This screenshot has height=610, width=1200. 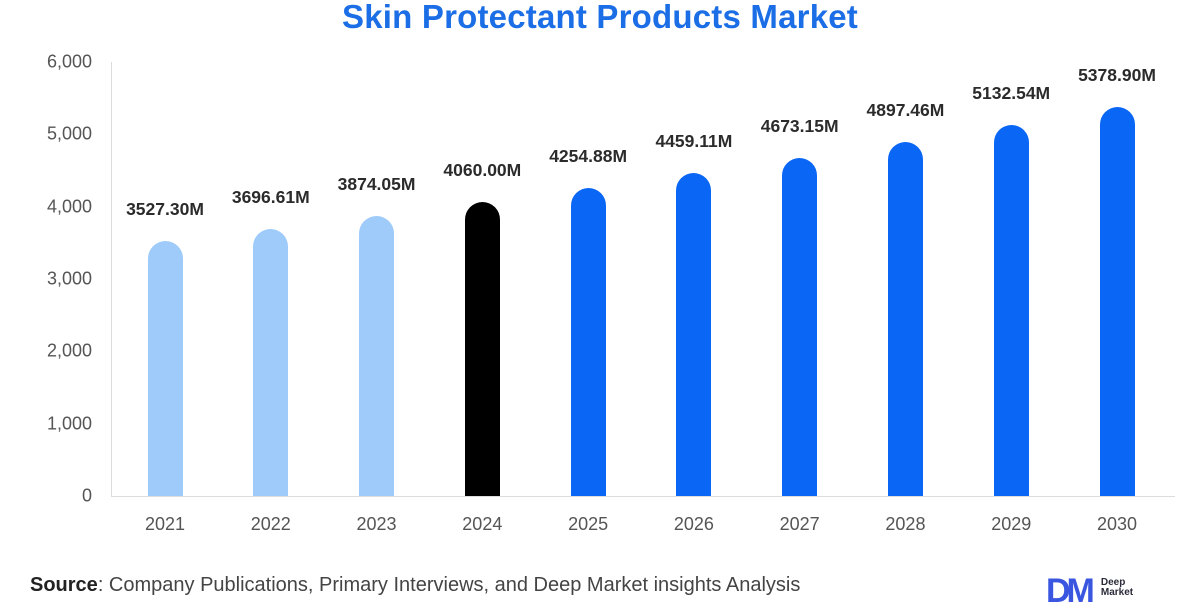 What do you see at coordinates (69, 61) in the screenshot?
I see `y-tick-label: 6,000` at bounding box center [69, 61].